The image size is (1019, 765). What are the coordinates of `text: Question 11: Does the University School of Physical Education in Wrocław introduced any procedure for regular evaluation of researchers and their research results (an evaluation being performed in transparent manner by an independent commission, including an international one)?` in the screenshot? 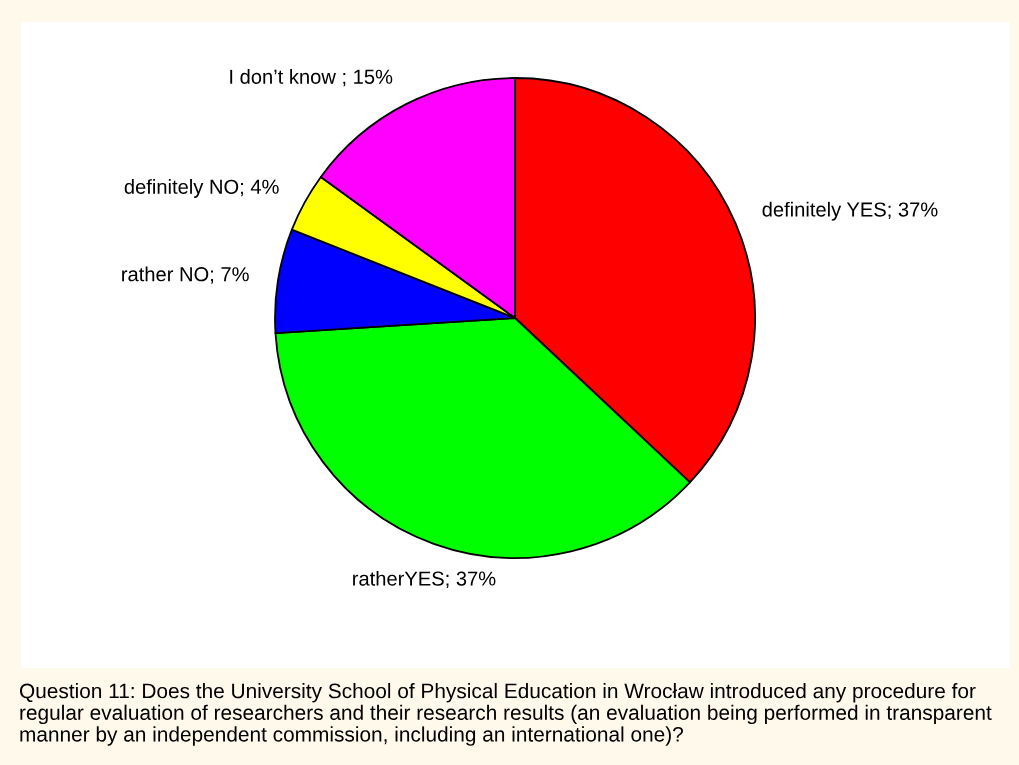 It's located at (505, 714).